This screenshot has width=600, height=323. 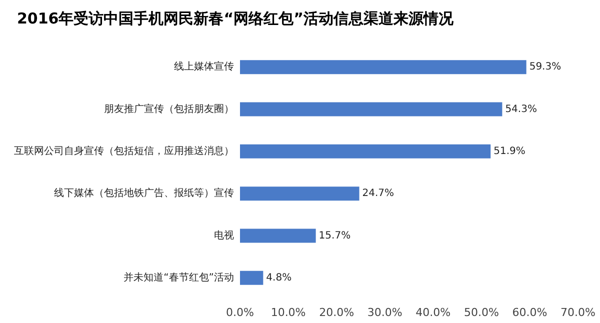 I want to click on y-tick-label: 并未知道“春节红包”活动, so click(x=179, y=277).